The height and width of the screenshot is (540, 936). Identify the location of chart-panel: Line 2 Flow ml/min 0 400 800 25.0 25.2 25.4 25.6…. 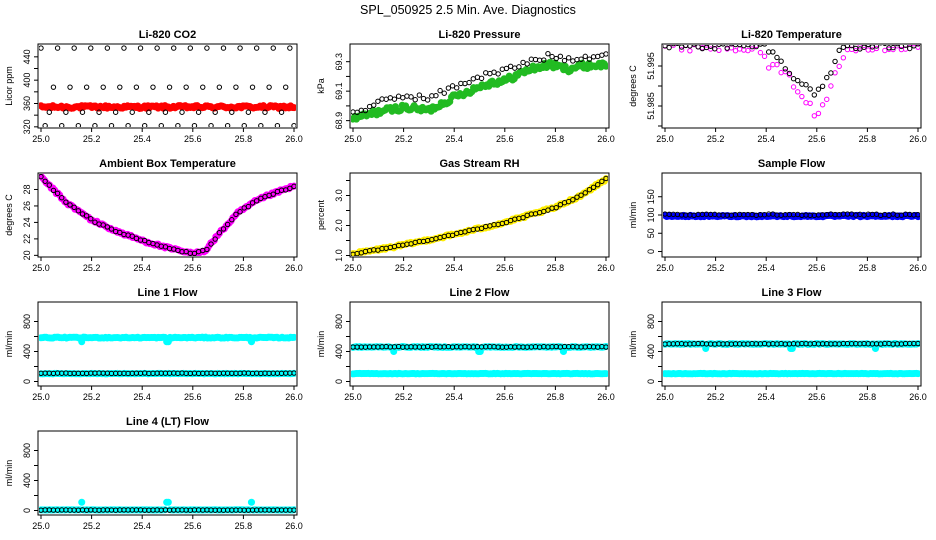
(465, 344).